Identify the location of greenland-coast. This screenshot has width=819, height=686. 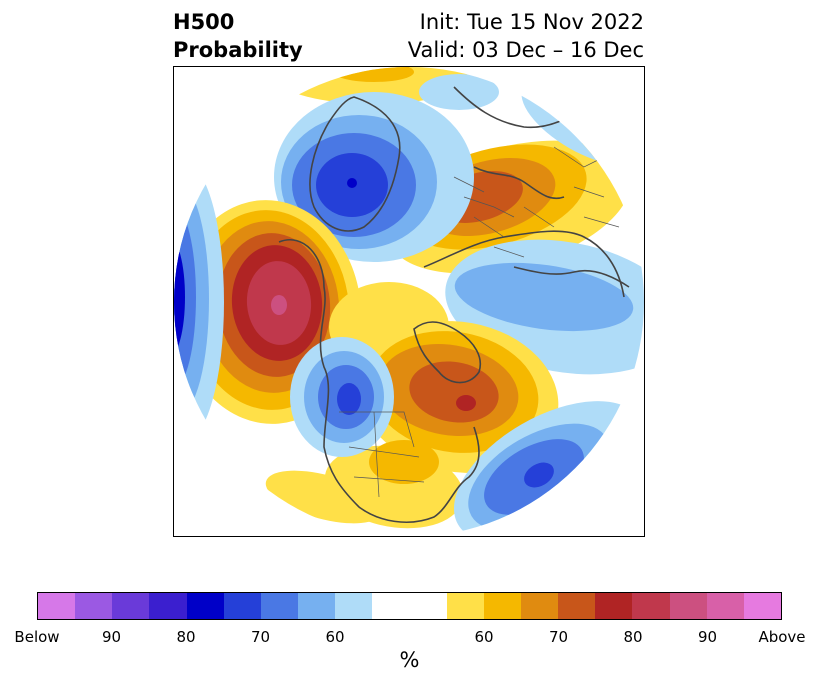
(355, 164).